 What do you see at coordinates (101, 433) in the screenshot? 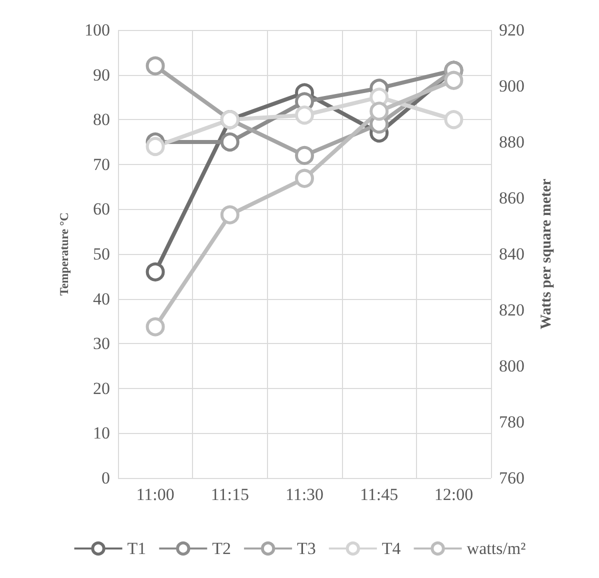
I see `y-tick-label: 10` at bounding box center [101, 433].